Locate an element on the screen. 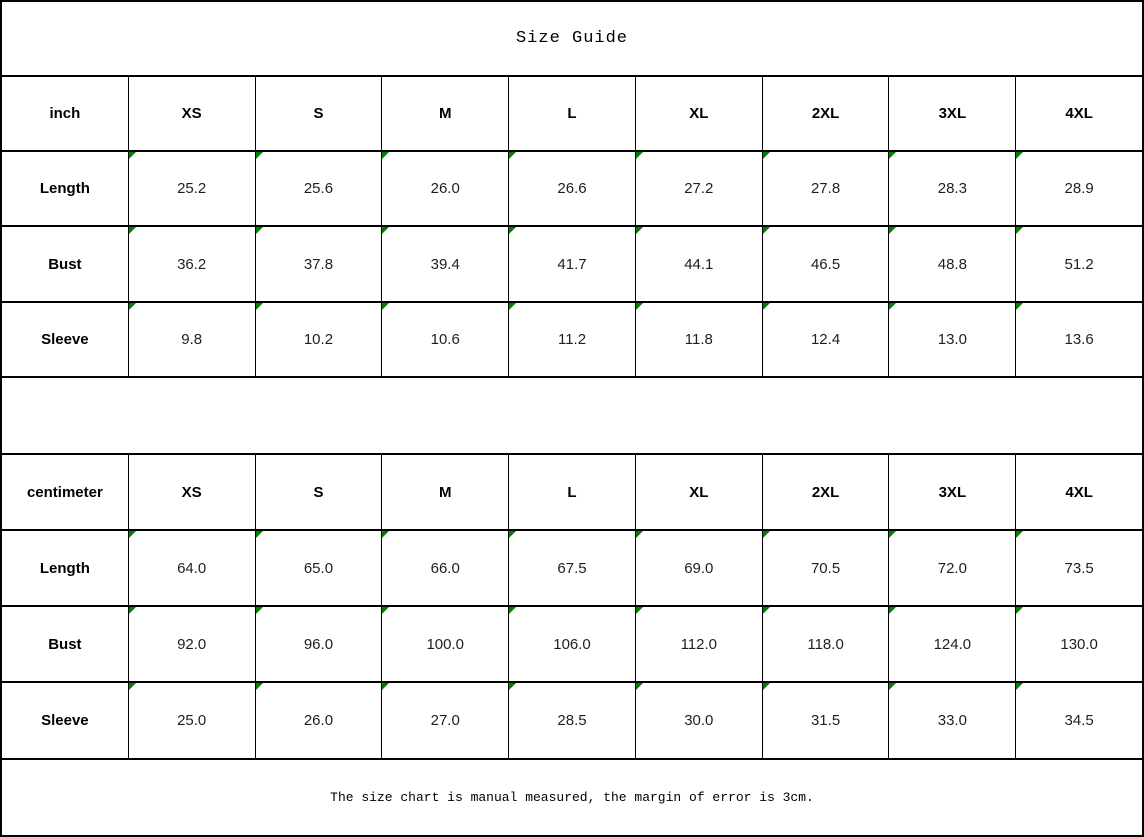 This screenshot has height=837, width=1144. size-value-cell: 124.0 is located at coordinates (951, 644).